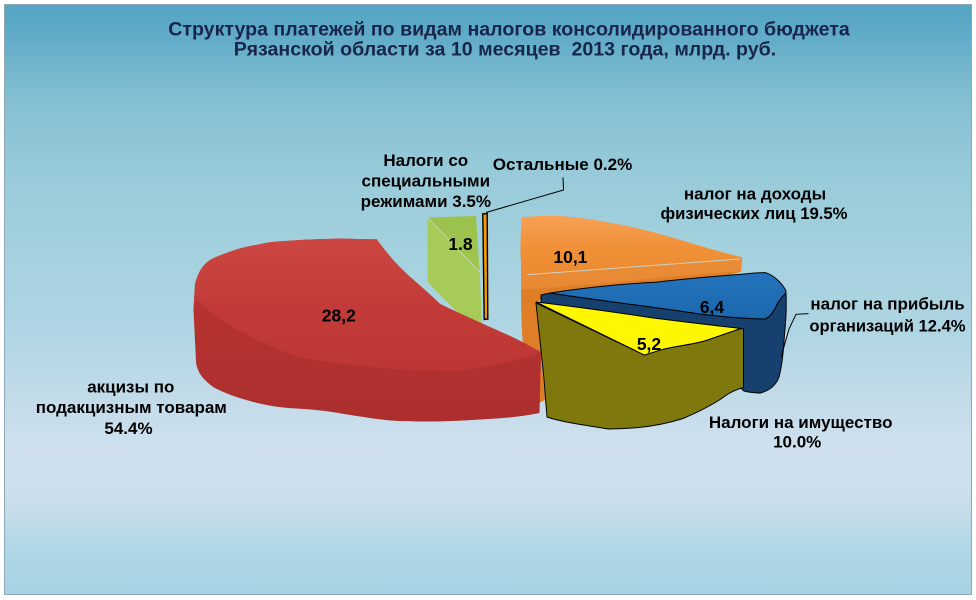  What do you see at coordinates (887, 326) in the screenshot?
I see `svg-text: организаций 12.4%` at bounding box center [887, 326].